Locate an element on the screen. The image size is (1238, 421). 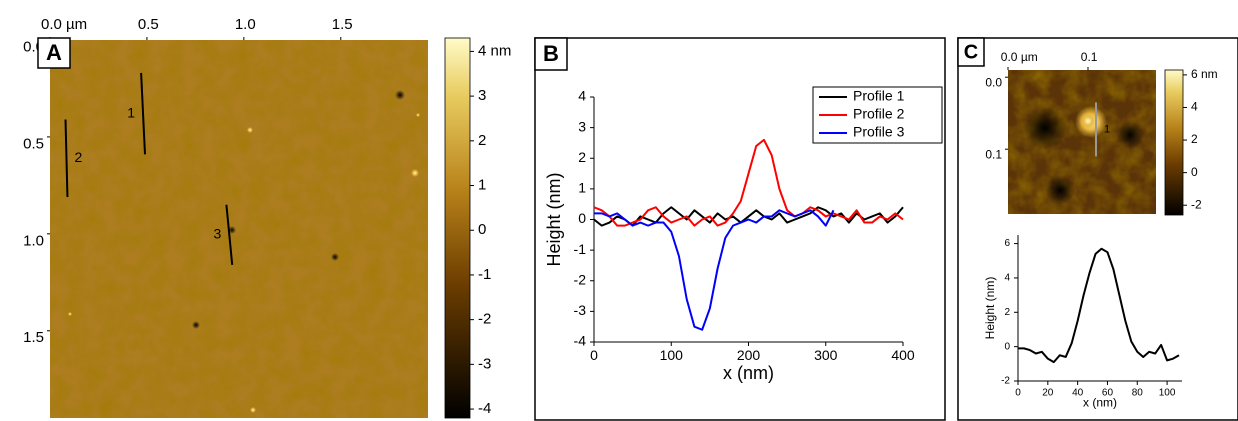
x-tick-label: 40 is located at coordinates (1078, 393).